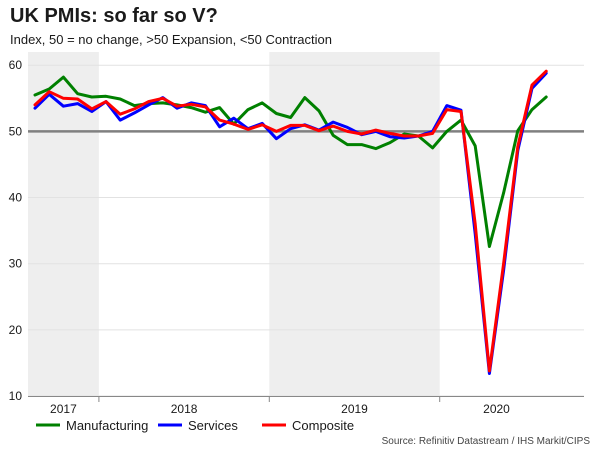  Describe the element at coordinates (63, 409) in the screenshot. I see `x-tick-label-2017: 2017` at that location.